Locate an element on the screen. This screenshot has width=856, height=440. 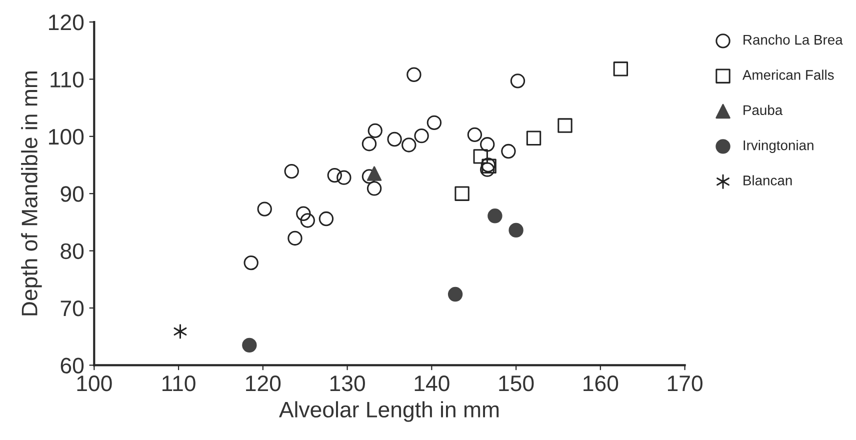
x-tick-label: 110 is located at coordinates (179, 384).